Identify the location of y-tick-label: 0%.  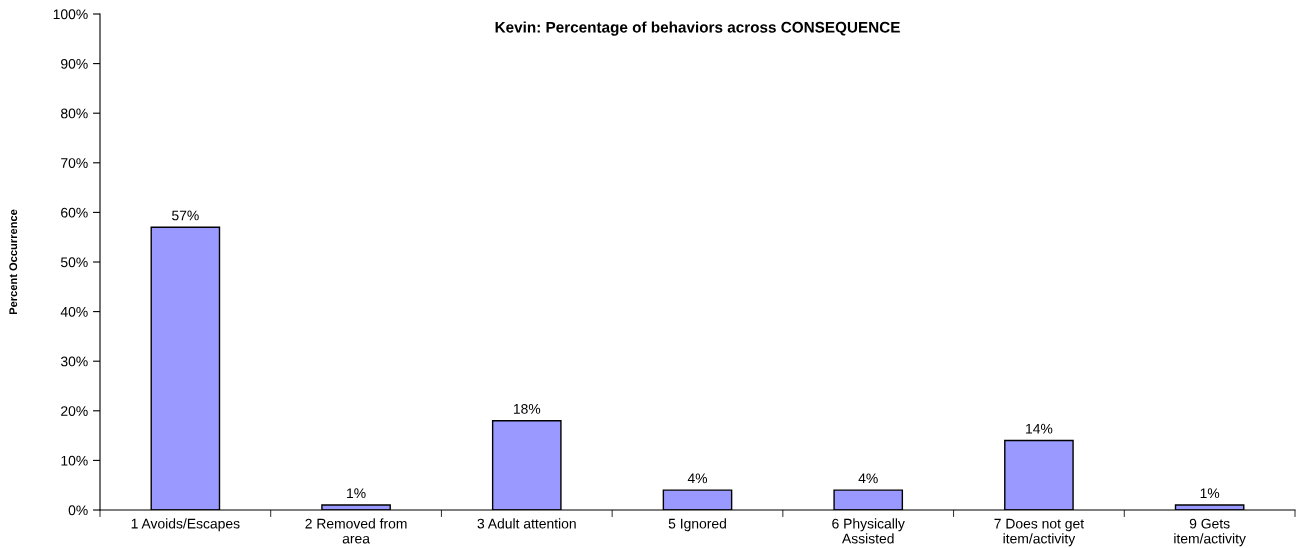
(78, 510).